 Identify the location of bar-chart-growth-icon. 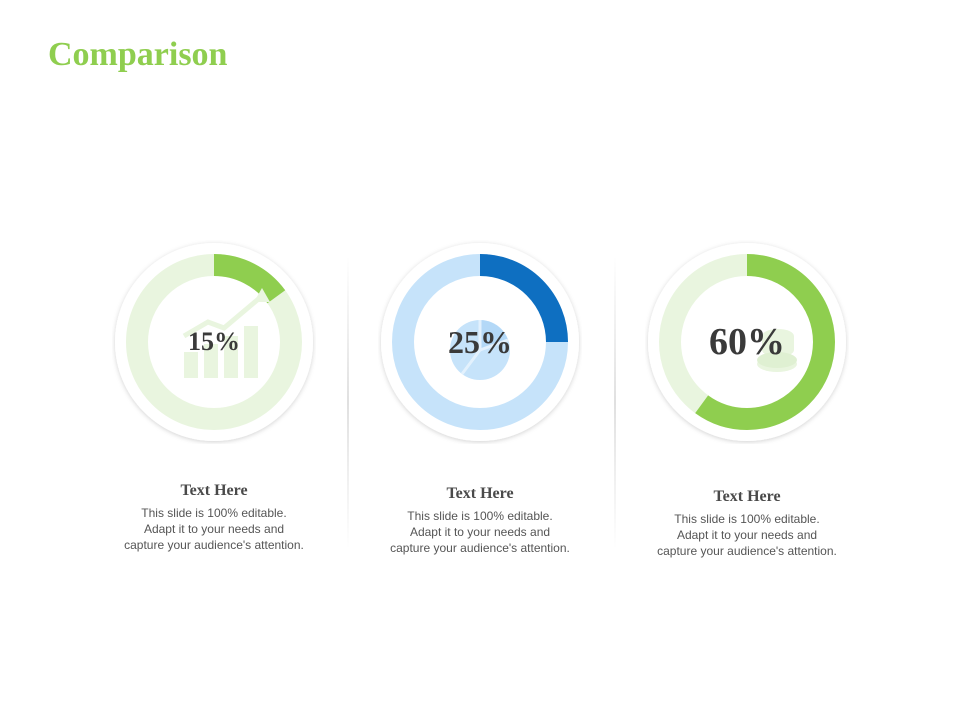
(226, 333).